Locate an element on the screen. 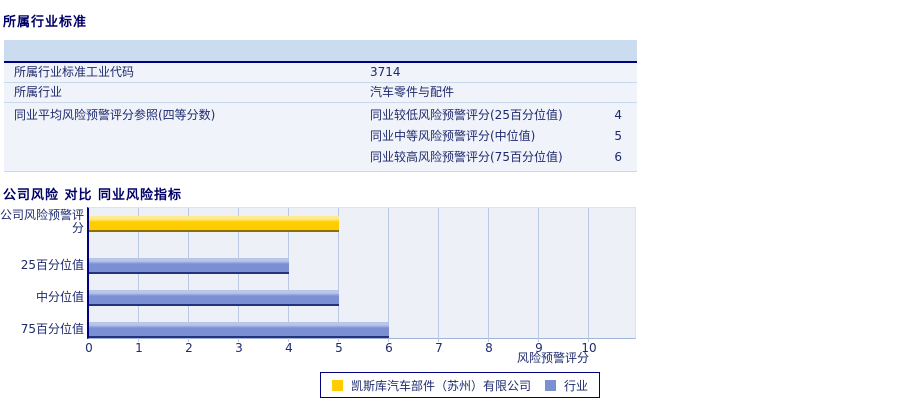 Image resolution: width=902 pixels, height=404 pixels. y-axis-label: 75百分位值 is located at coordinates (52, 329).